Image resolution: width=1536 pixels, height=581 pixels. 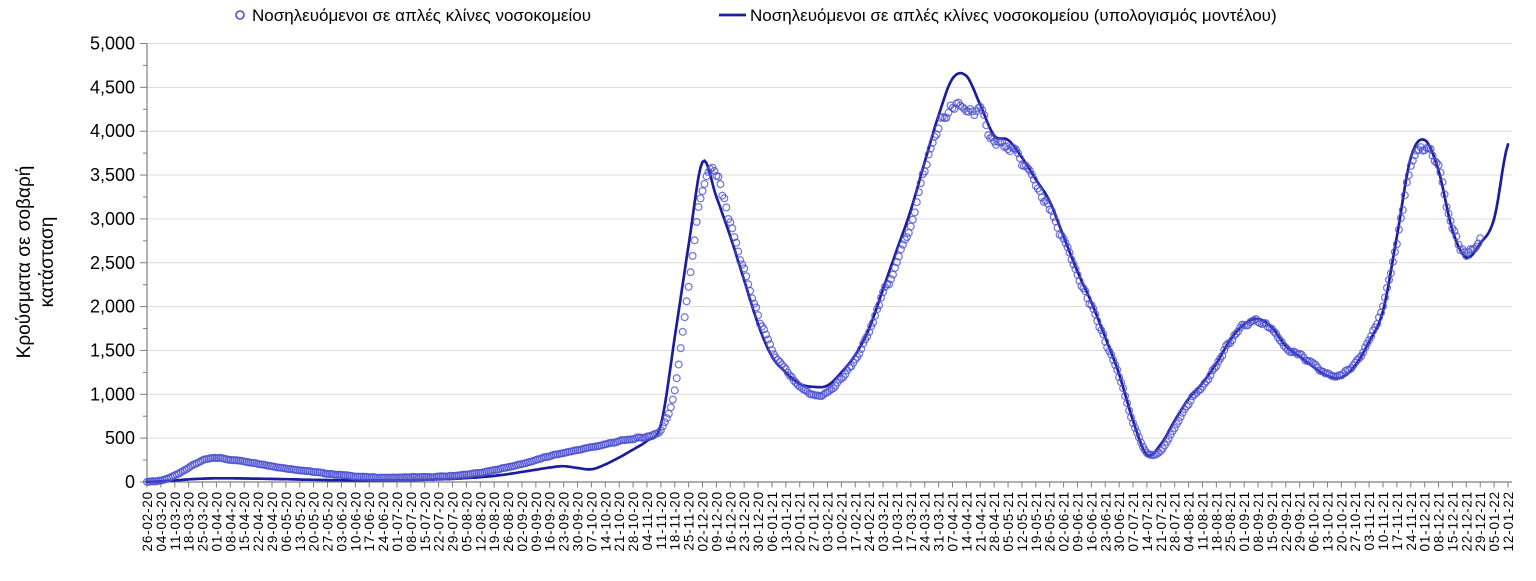 What do you see at coordinates (112, 87) in the screenshot?
I see `y-tick-label: 4,500` at bounding box center [112, 87].